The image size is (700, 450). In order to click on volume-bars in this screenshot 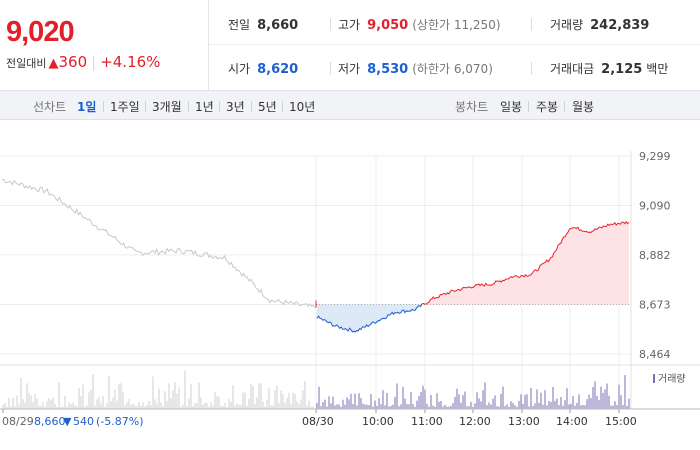, I will do `click(316, 389)`.